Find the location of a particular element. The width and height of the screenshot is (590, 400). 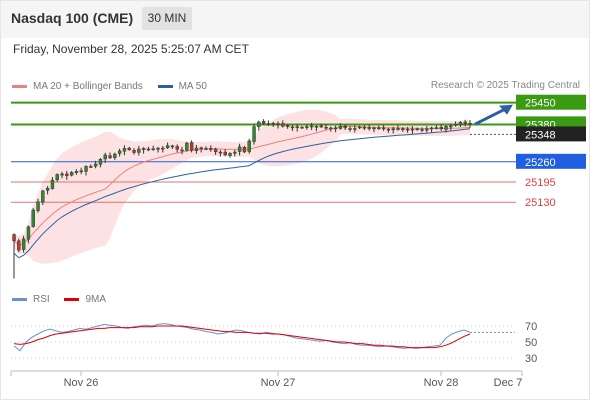

rsi-tick-label: 70 is located at coordinates (531, 327).